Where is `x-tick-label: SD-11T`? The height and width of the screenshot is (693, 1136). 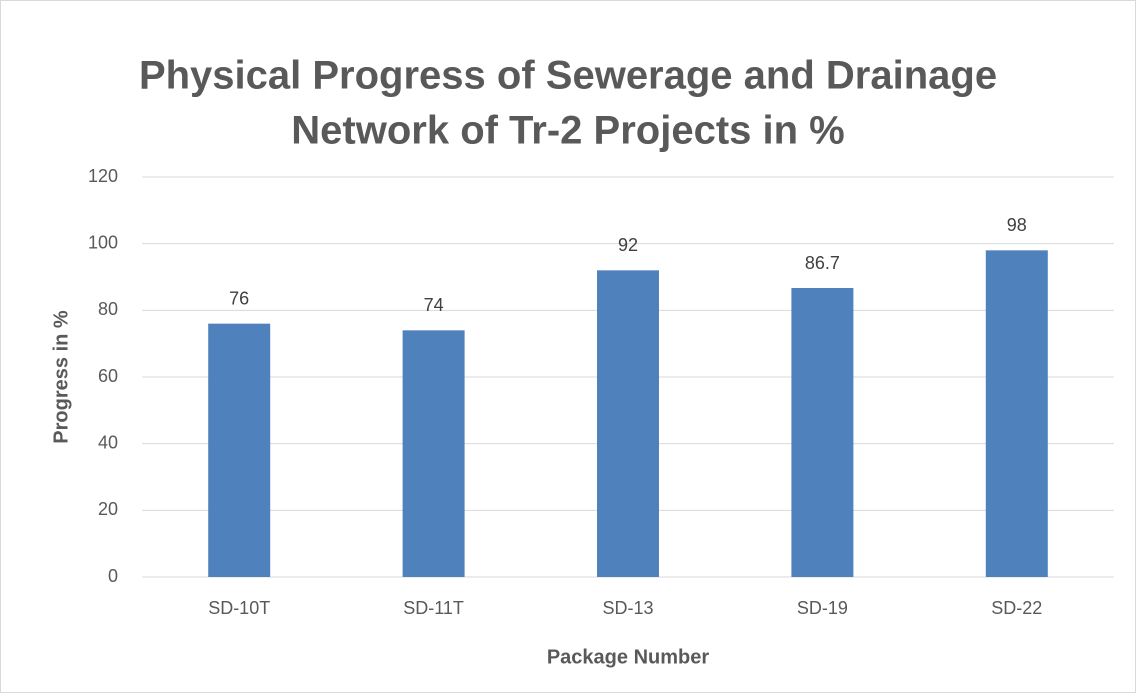 x-tick-label: SD-11T is located at coordinates (433, 608).